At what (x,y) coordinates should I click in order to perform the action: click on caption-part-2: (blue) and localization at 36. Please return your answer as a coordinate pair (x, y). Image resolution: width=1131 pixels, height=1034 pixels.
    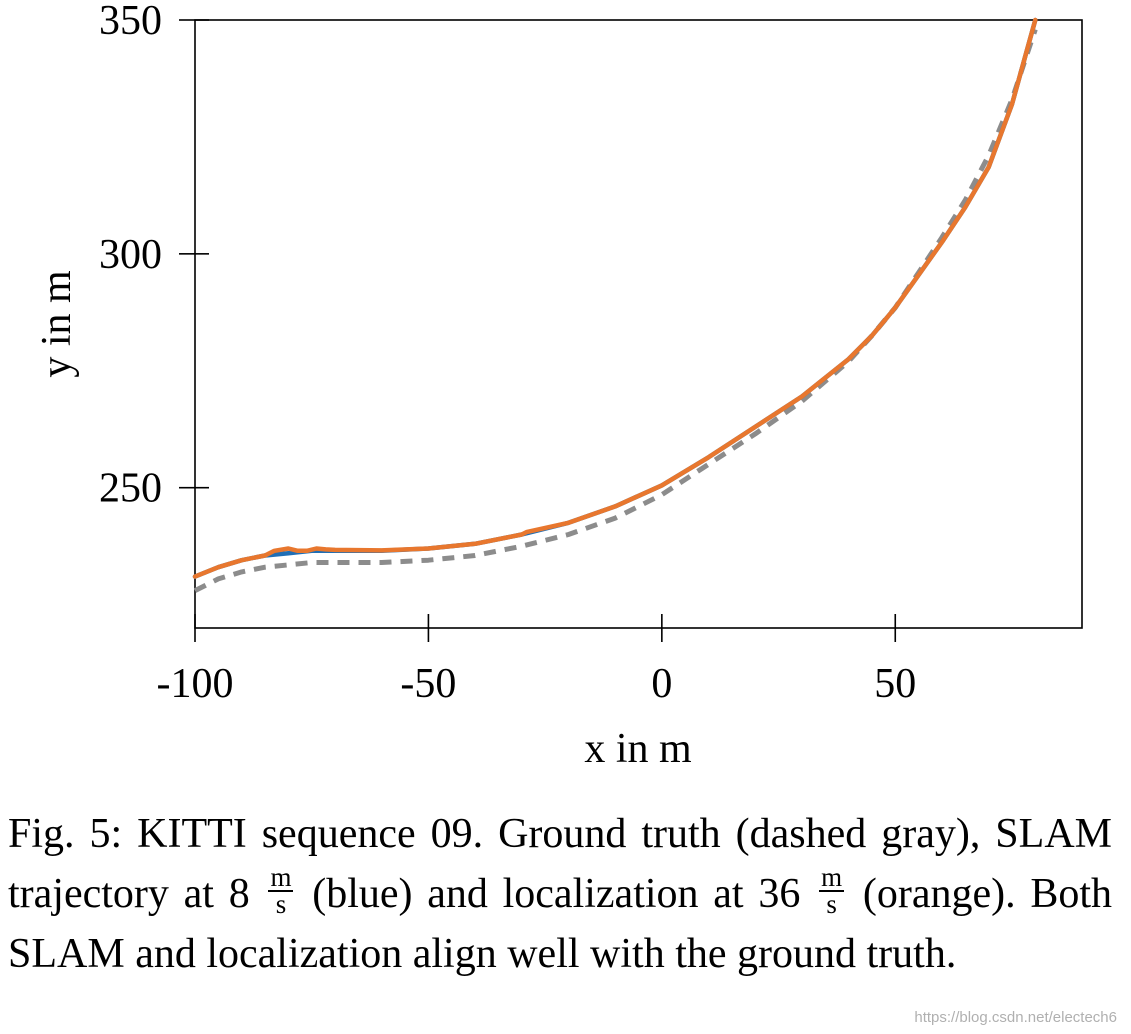
    Looking at the image, I should click on (556, 894).